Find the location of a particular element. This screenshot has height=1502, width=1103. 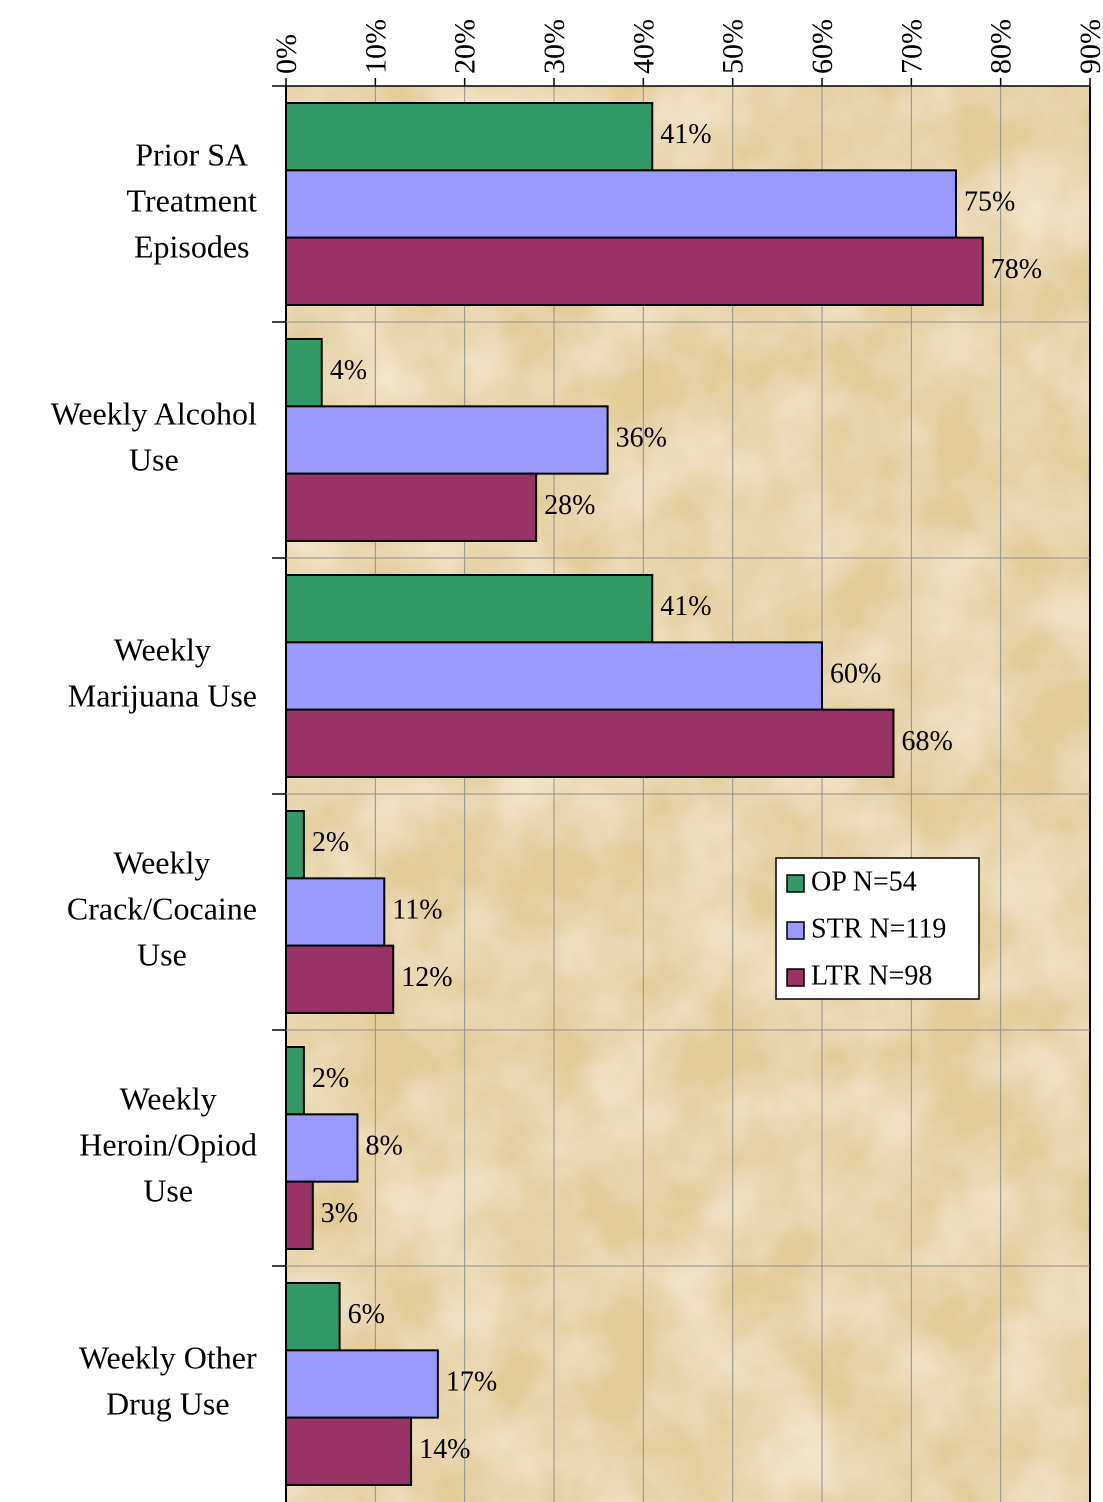

x-tick-label: 50% is located at coordinates (733, 46).